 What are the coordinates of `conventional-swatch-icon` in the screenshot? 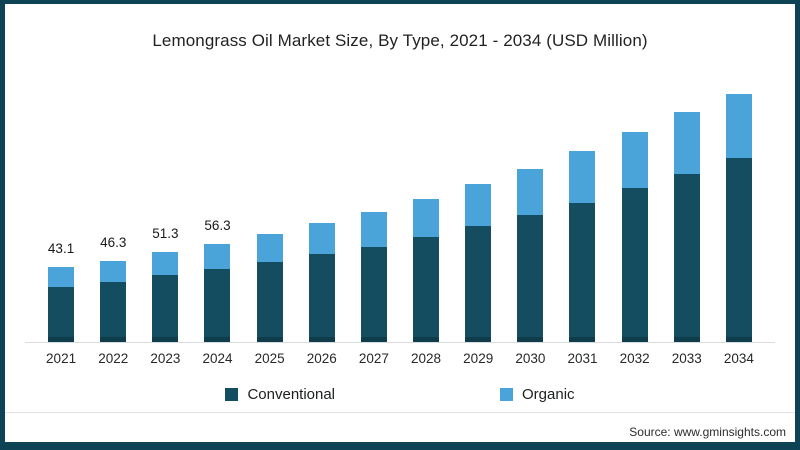 It's located at (232, 394).